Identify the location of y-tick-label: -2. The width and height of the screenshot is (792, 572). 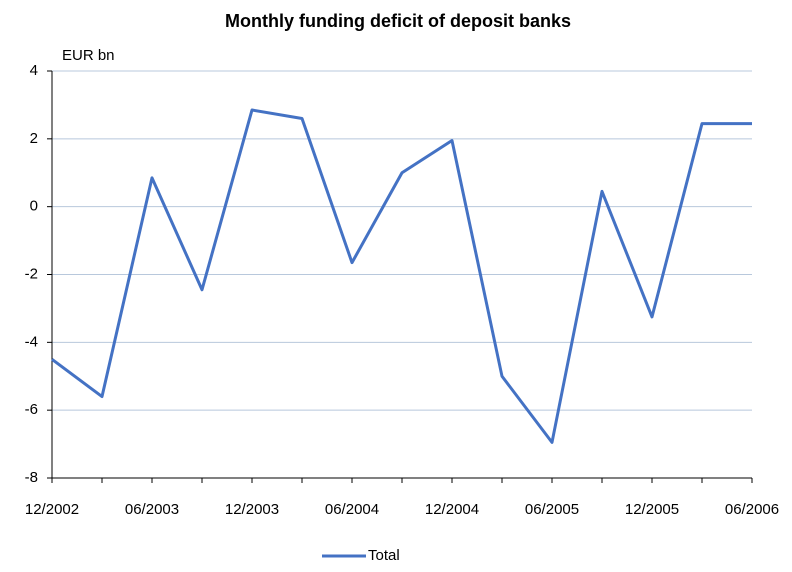
(31, 273).